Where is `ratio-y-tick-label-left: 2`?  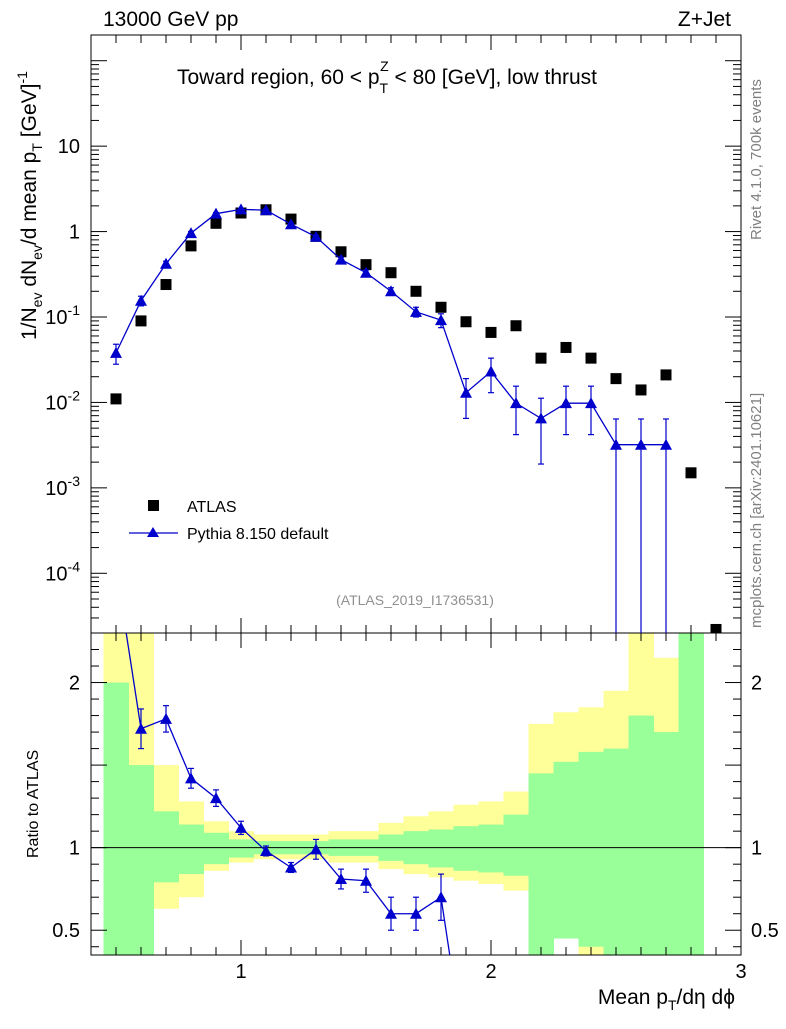
ratio-y-tick-label-left: 2 is located at coordinates (74, 684).